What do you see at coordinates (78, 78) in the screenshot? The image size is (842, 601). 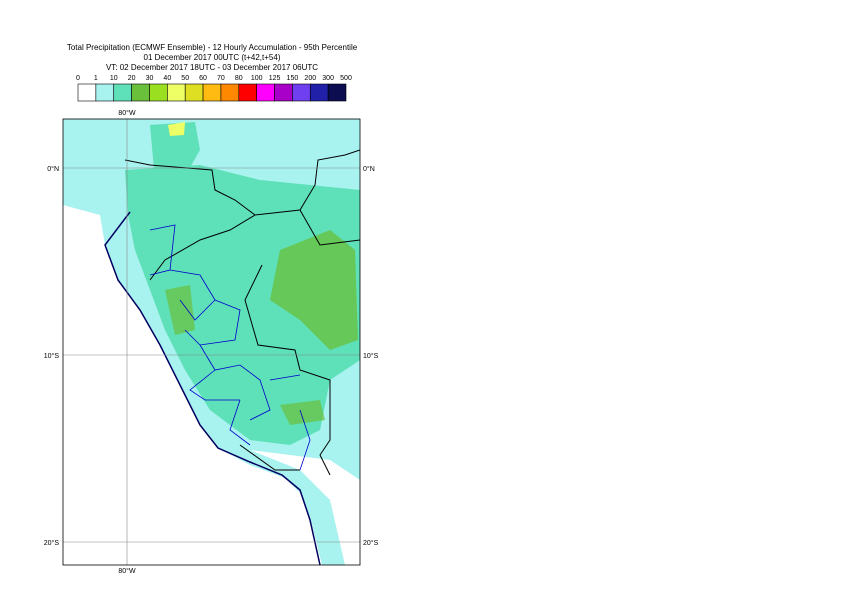 I see `legend-label: 0` at bounding box center [78, 78].